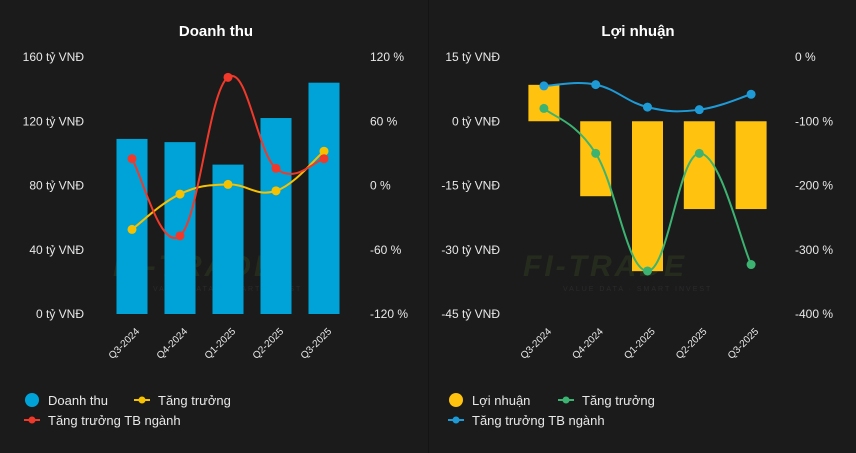  I want to click on legend-label: Lợi nhuận, so click(501, 400).